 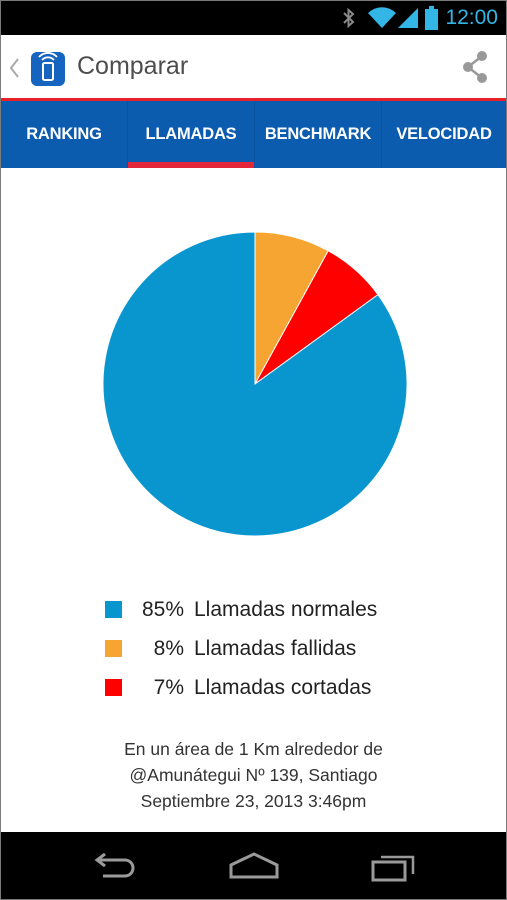 What do you see at coordinates (162, 609) in the screenshot?
I see `legend-percent: 85%` at bounding box center [162, 609].